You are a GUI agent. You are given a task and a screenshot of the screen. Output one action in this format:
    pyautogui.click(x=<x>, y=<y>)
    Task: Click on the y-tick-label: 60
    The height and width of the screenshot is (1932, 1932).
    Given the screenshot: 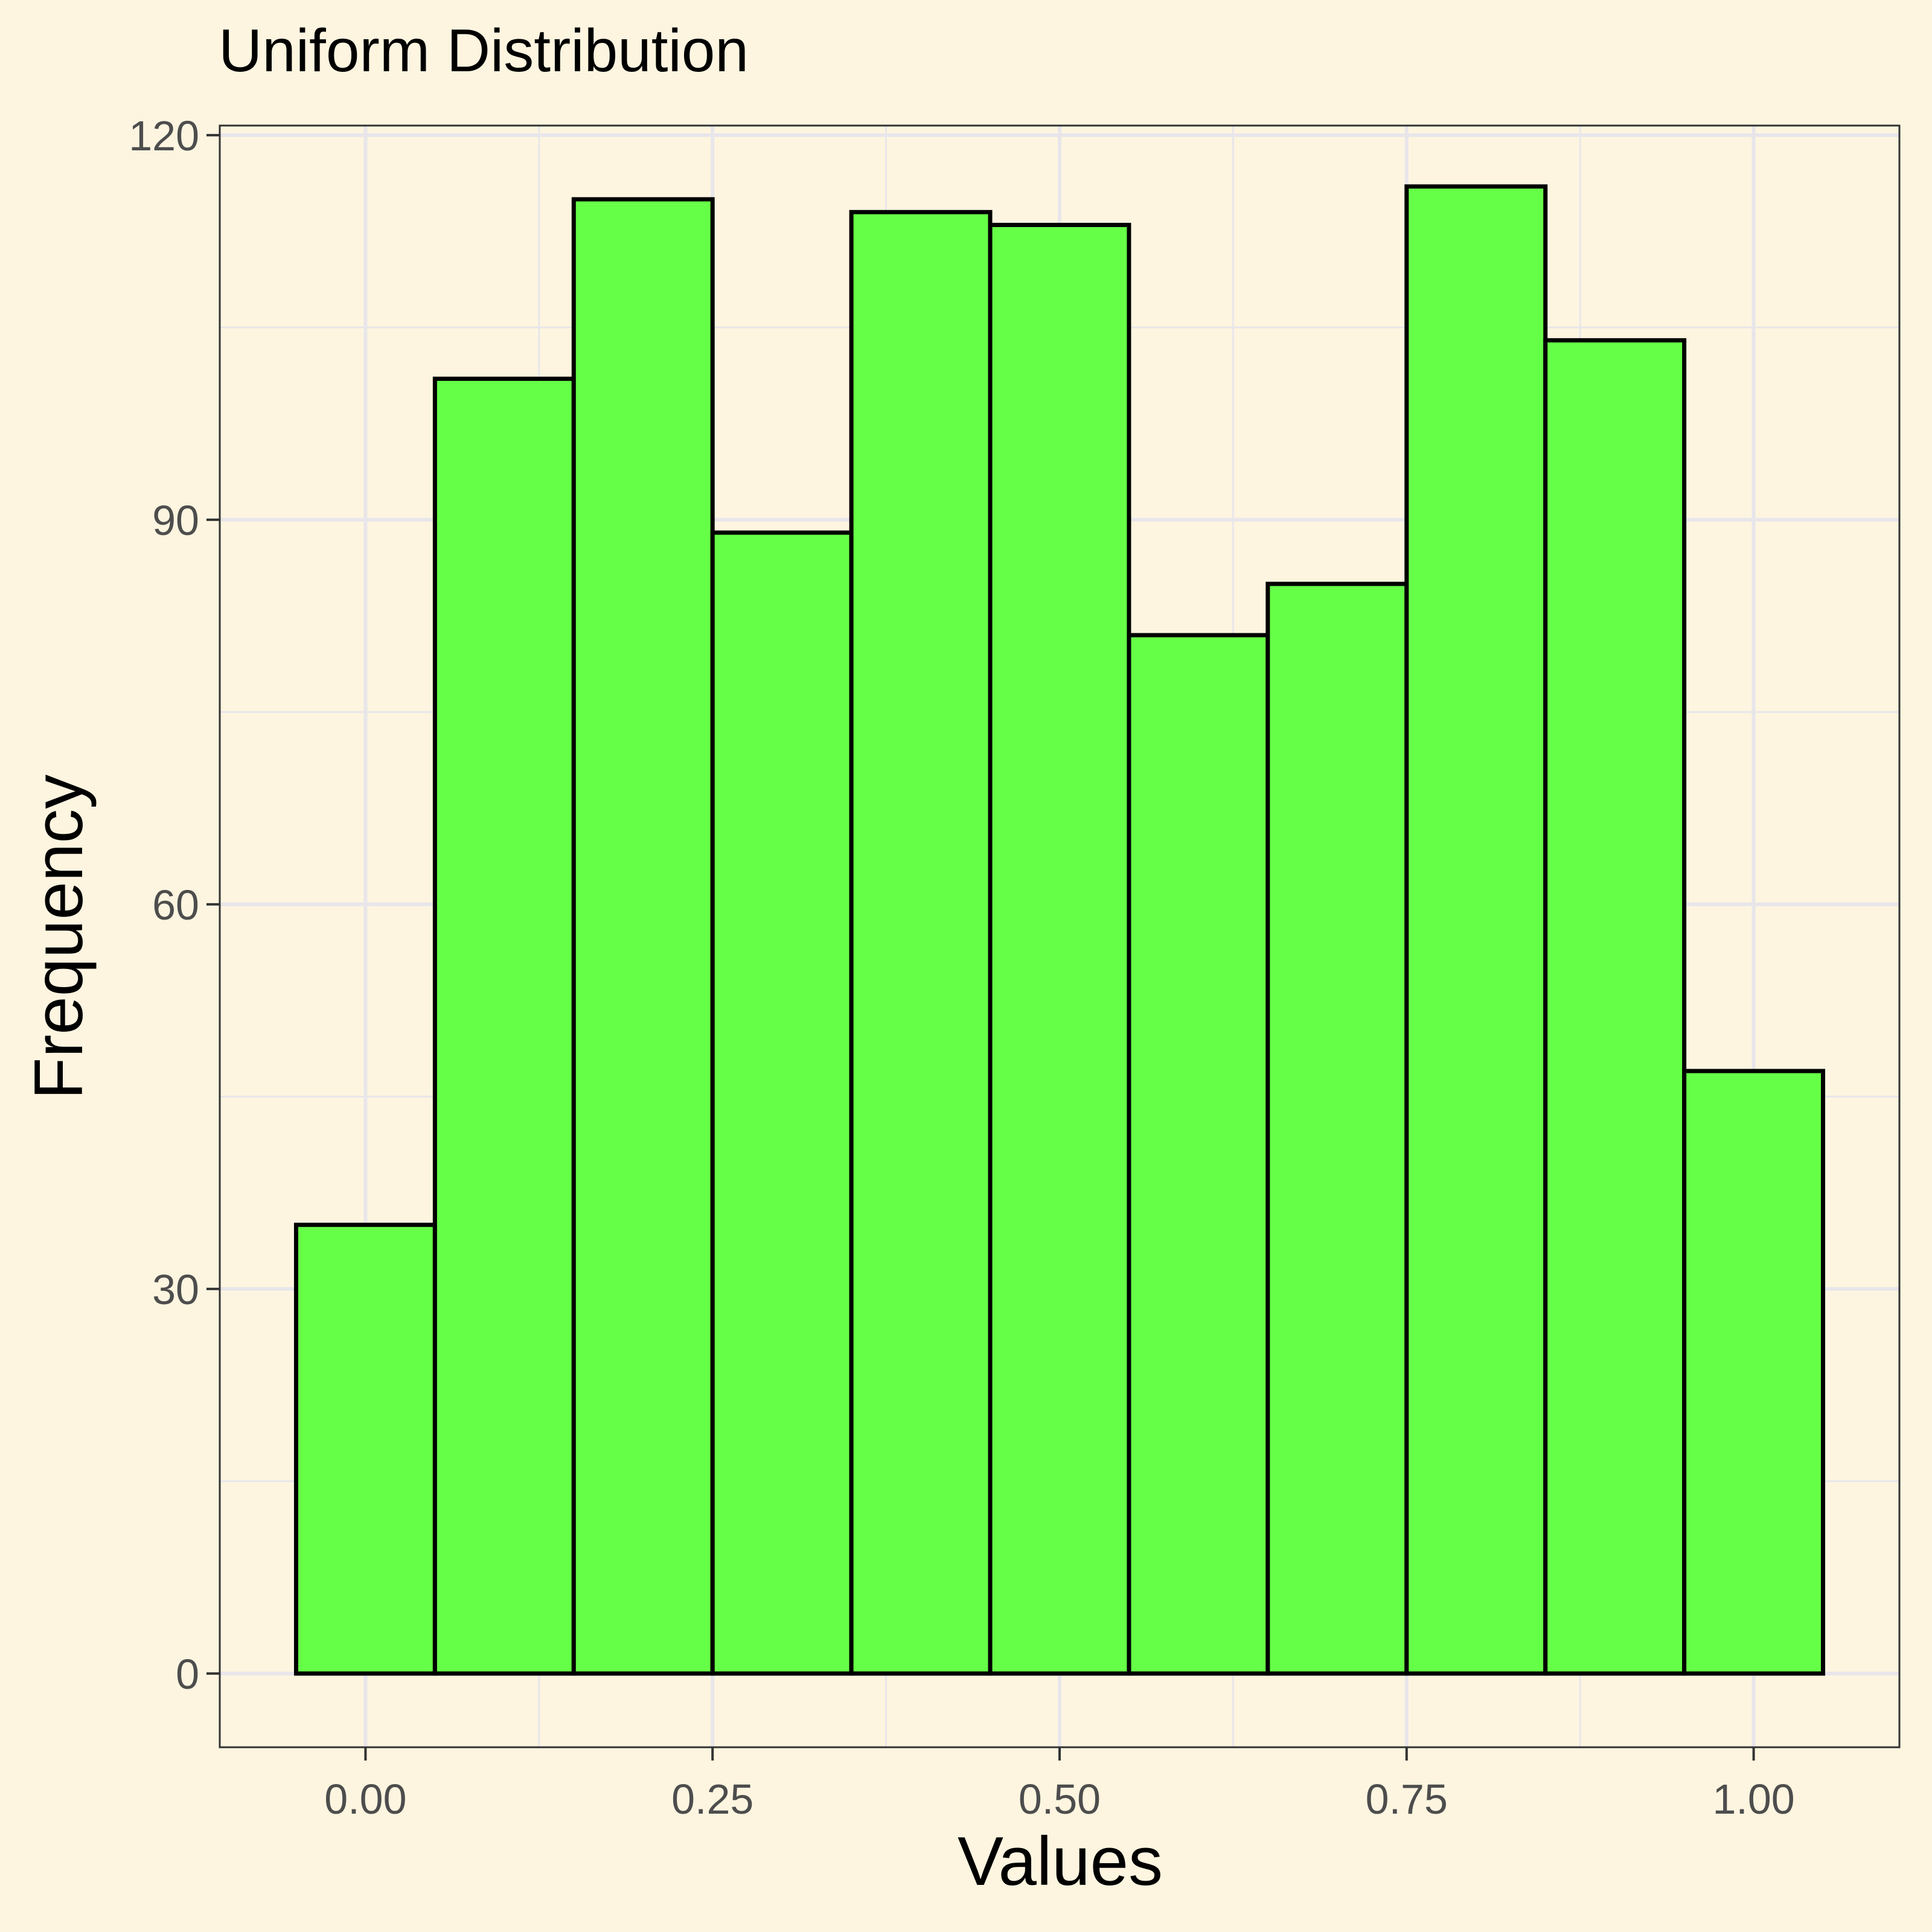 What is the action you would take?
    pyautogui.click(x=176, y=905)
    